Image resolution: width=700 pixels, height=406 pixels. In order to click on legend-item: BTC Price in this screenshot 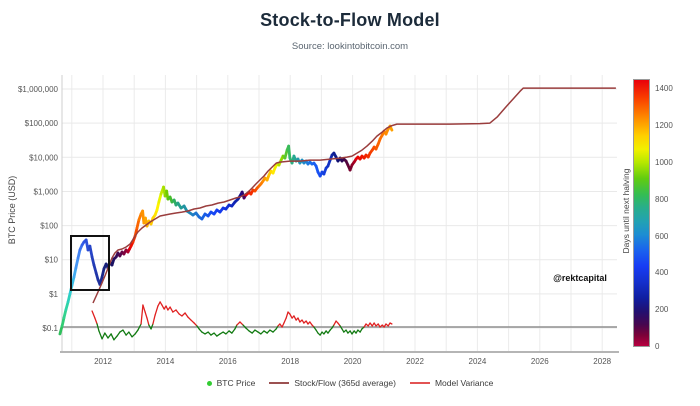, I will do `click(231, 383)`.